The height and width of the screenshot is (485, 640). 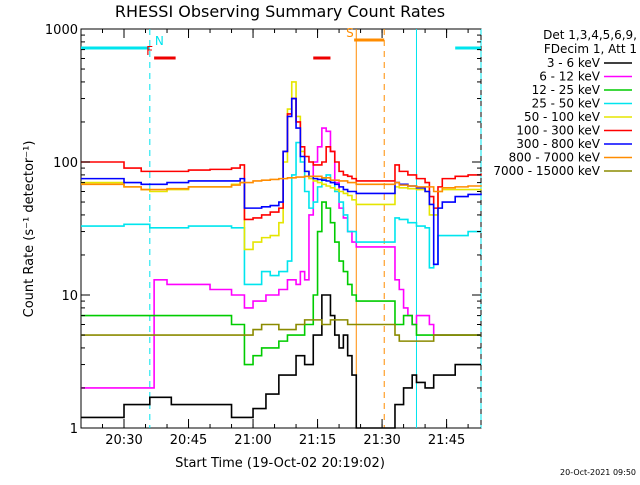 I want to click on chart-title: RHESSI Observing Summary Count Rates, so click(x=280, y=11).